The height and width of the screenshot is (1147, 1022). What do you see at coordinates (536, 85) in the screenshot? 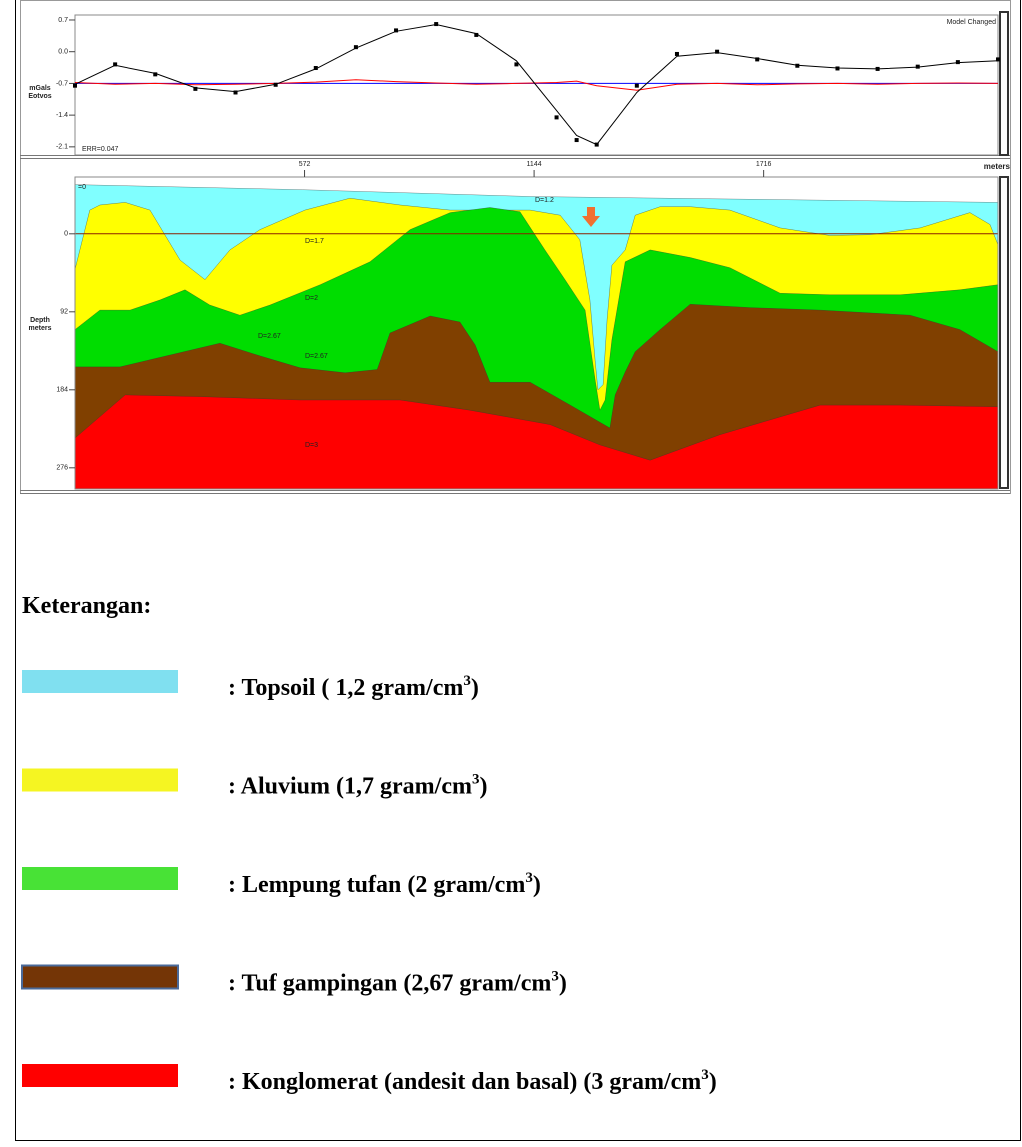
I see `profile-line` at bounding box center [536, 85].